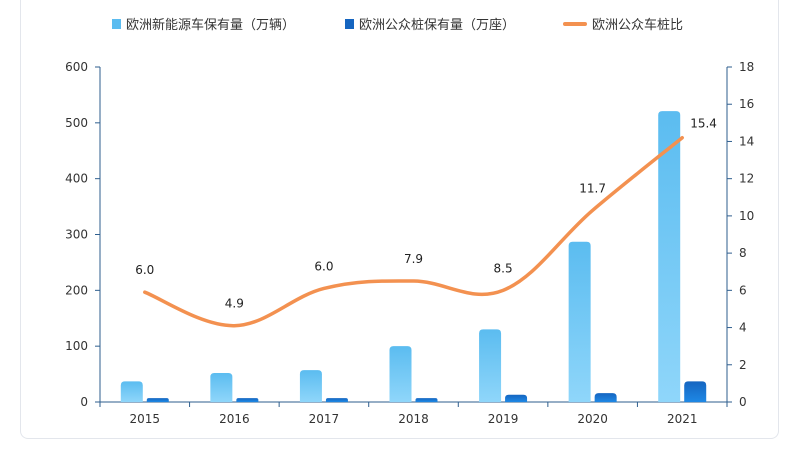  I want to click on y-right-tick-label: 4, so click(743, 328).